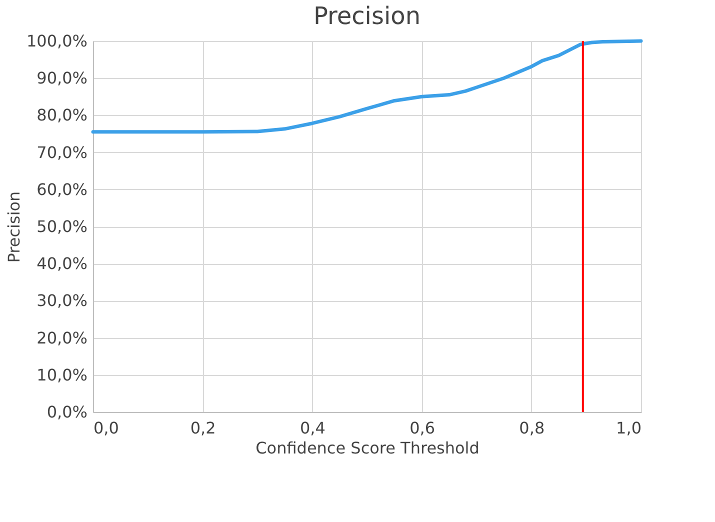 This screenshot has height=522, width=715. I want to click on y-tick-label: 50,0%, so click(62, 226).